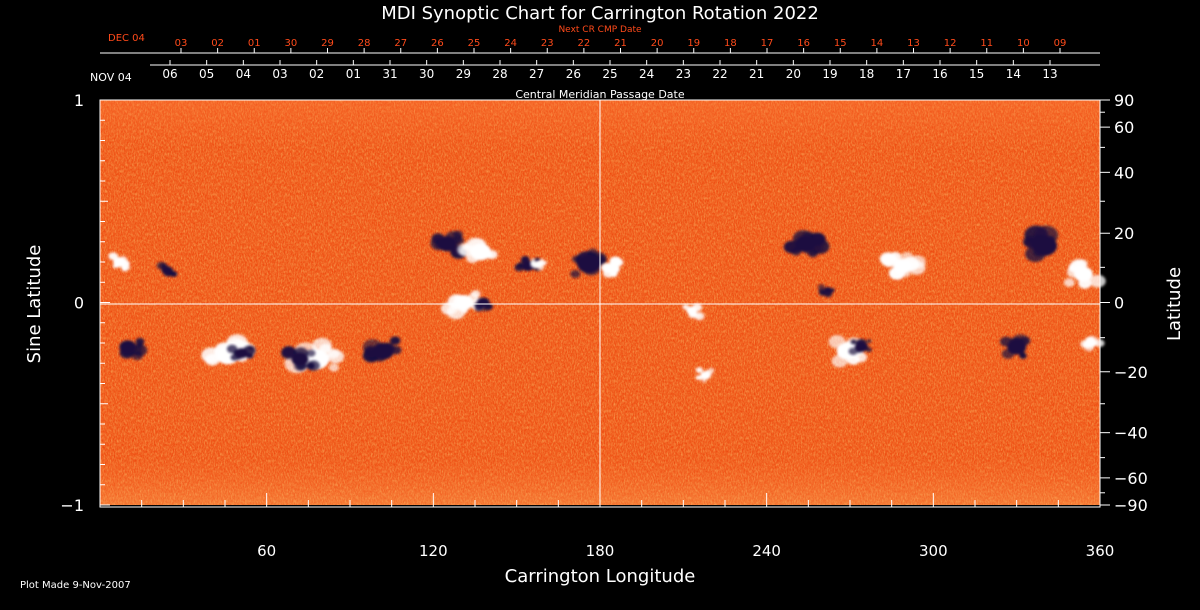 This screenshot has width=1200, height=610. I want to click on x-tick-label: 60, so click(266, 551).